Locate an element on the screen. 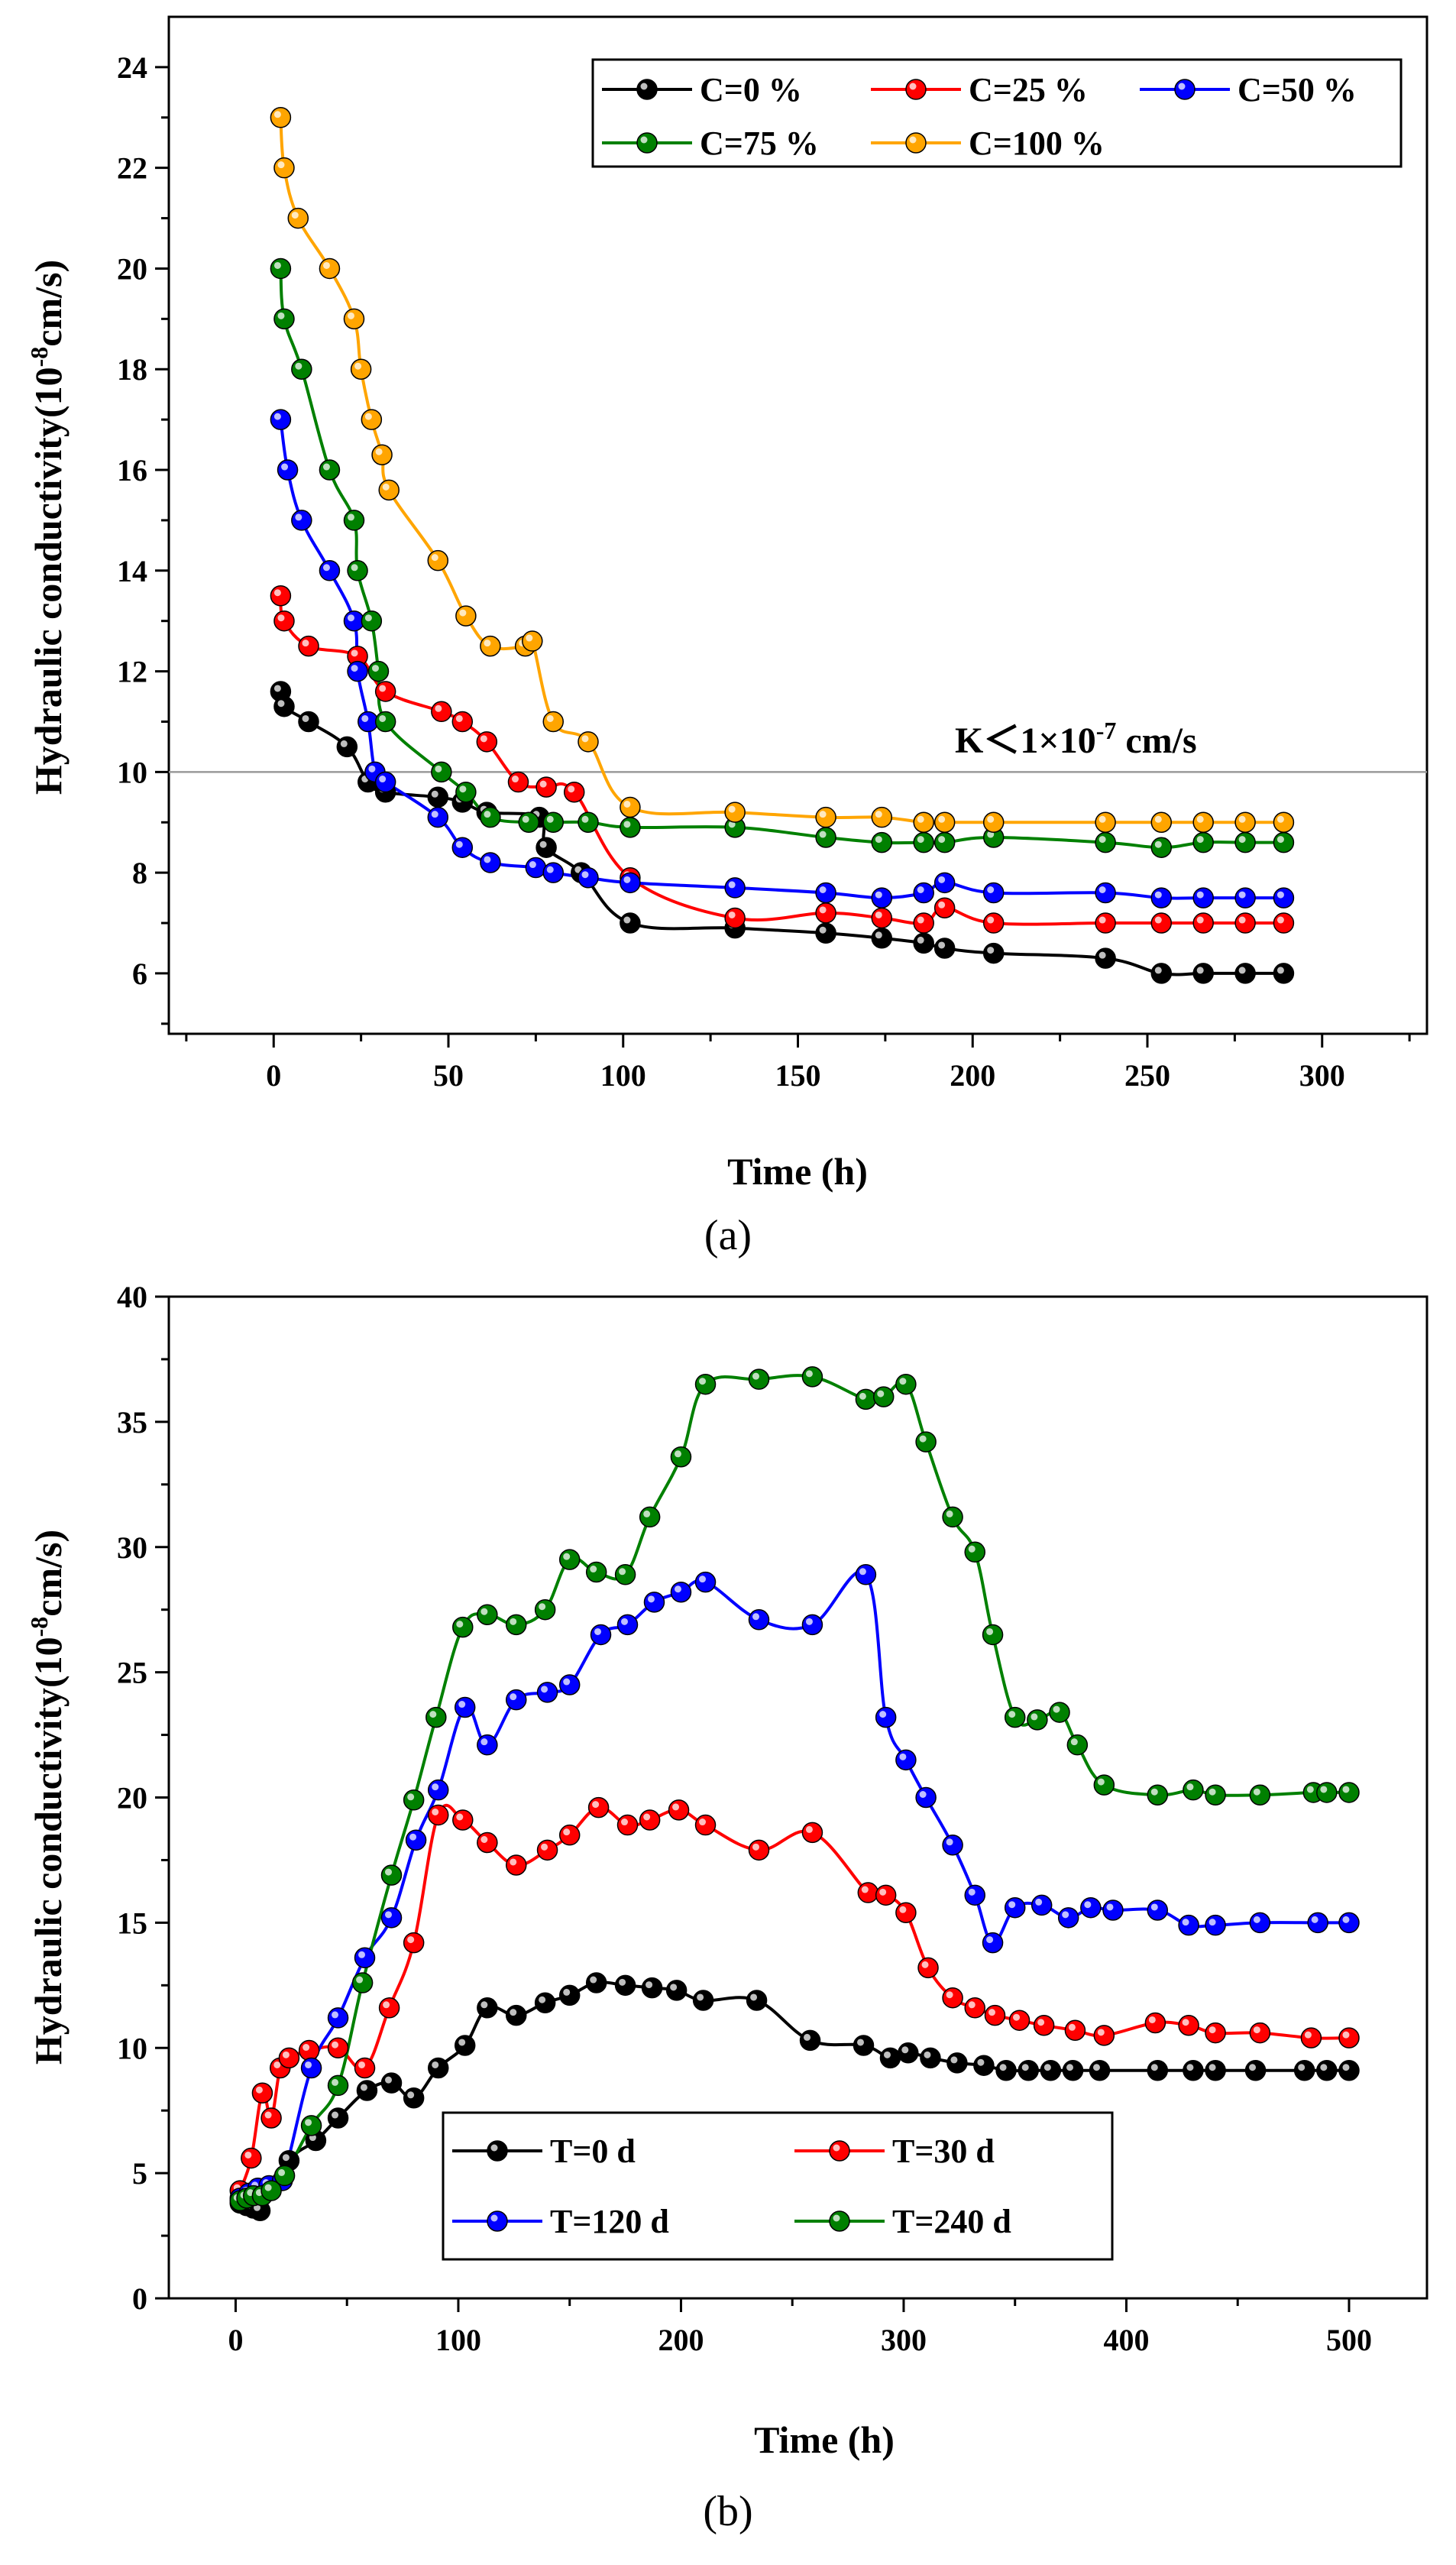 This screenshot has height=2565, width=1456. panel-b-y-axis-unit-exp: -8 is located at coordinates (39, 1627).